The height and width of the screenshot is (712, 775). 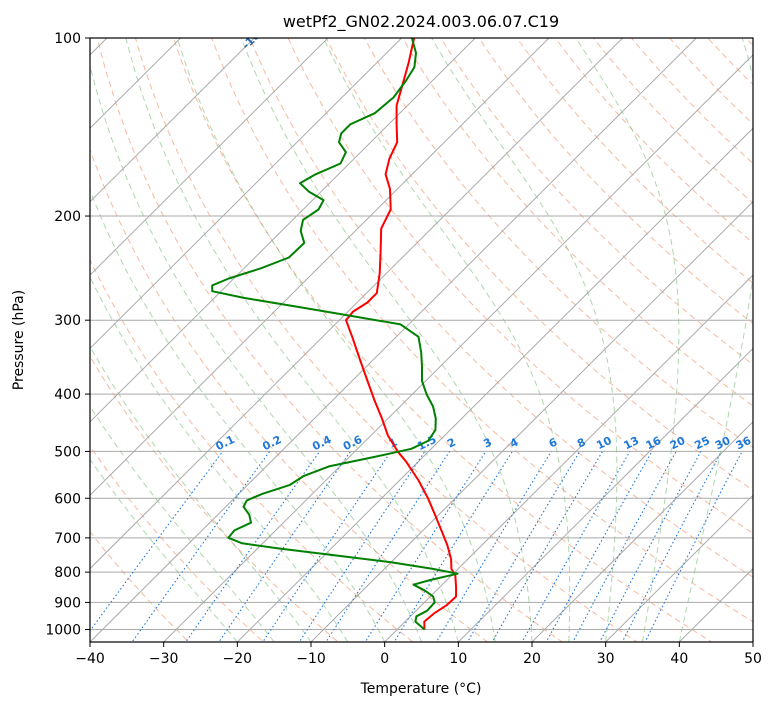 What do you see at coordinates (67, 452) in the screenshot?
I see `y-tick-label: 500` at bounding box center [67, 452].